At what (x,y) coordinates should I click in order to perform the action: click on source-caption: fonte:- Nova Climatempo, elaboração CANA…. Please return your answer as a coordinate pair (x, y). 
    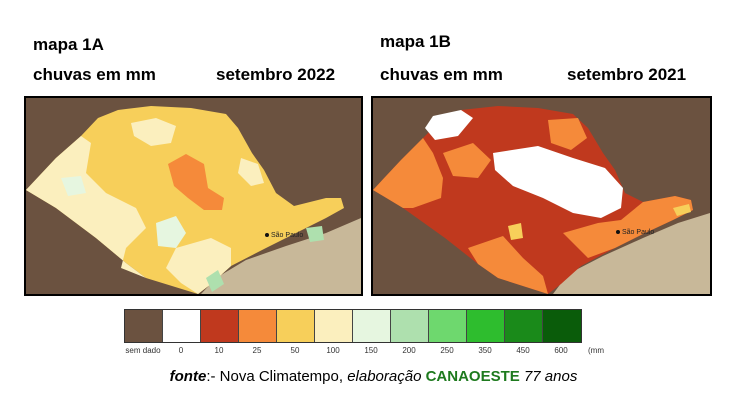
    Looking at the image, I should click on (373, 376).